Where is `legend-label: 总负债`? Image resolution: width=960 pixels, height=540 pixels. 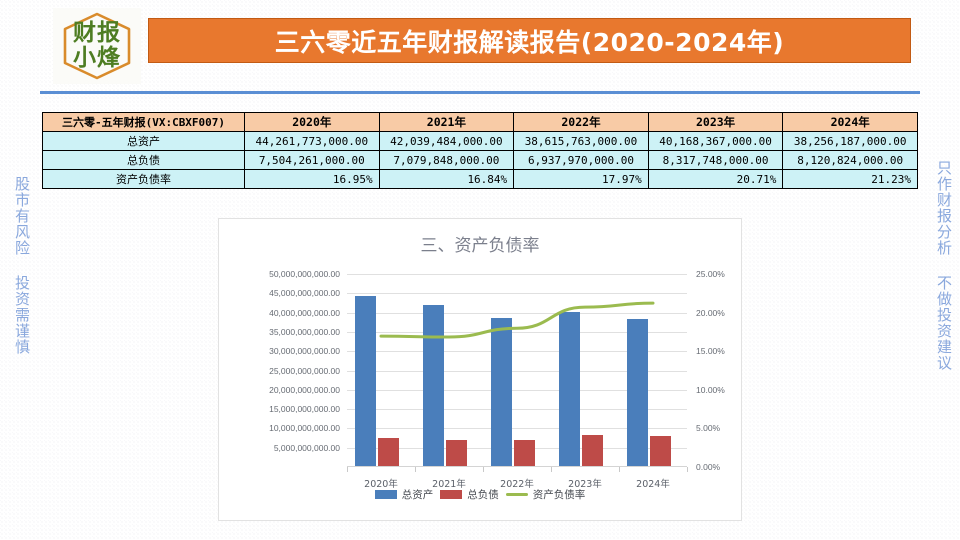
legend-label: 总负债 is located at coordinates (483, 495).